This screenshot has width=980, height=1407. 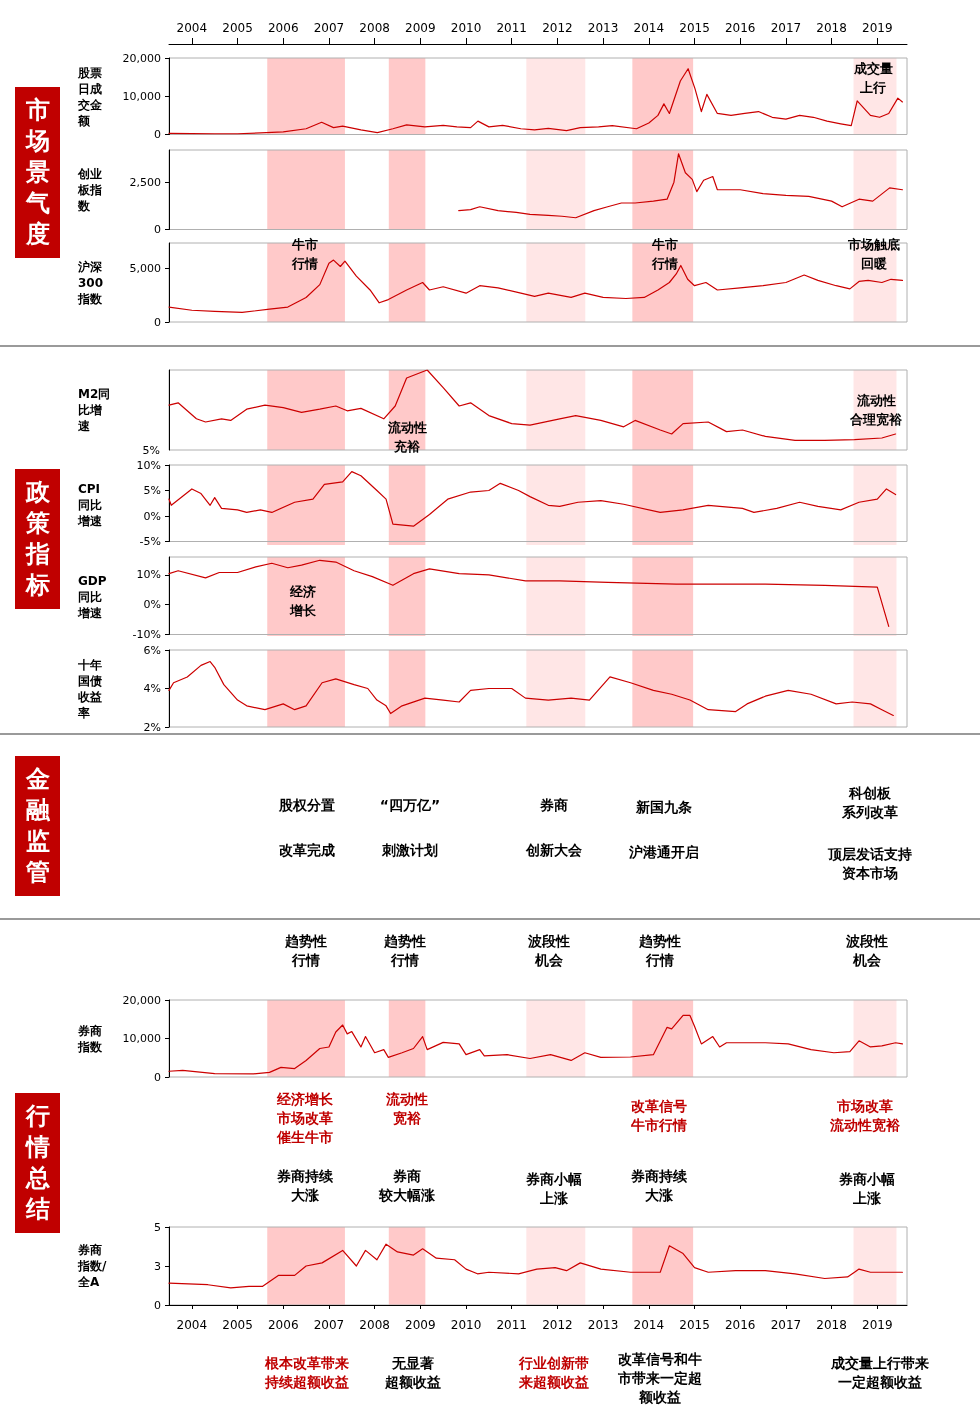 What do you see at coordinates (603, 1325) in the screenshot?
I see `x-tick-label: 2013` at bounding box center [603, 1325].